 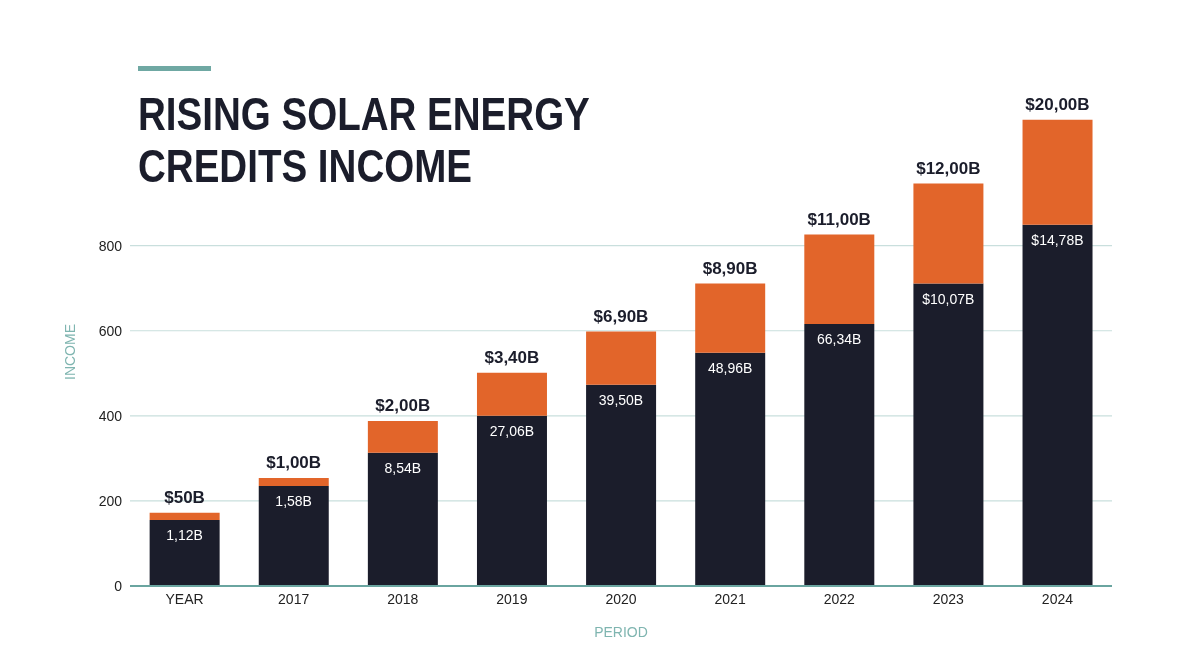 What do you see at coordinates (512, 357) in the screenshot?
I see `annotation: $3,40B` at bounding box center [512, 357].